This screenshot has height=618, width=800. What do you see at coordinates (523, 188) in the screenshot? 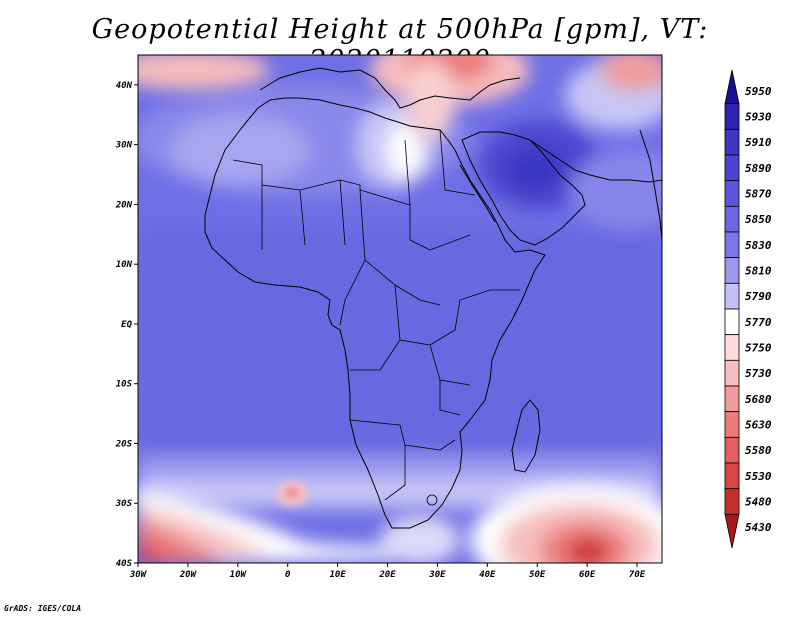
I see `arabia-coastline` at bounding box center [523, 188].